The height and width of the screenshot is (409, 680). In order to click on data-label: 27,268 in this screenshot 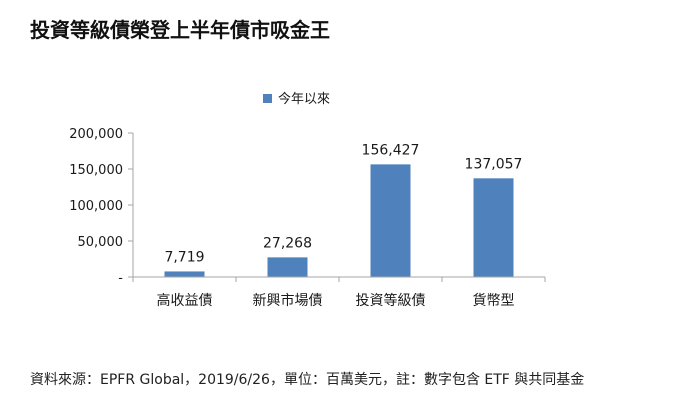, I will do `click(287, 243)`.